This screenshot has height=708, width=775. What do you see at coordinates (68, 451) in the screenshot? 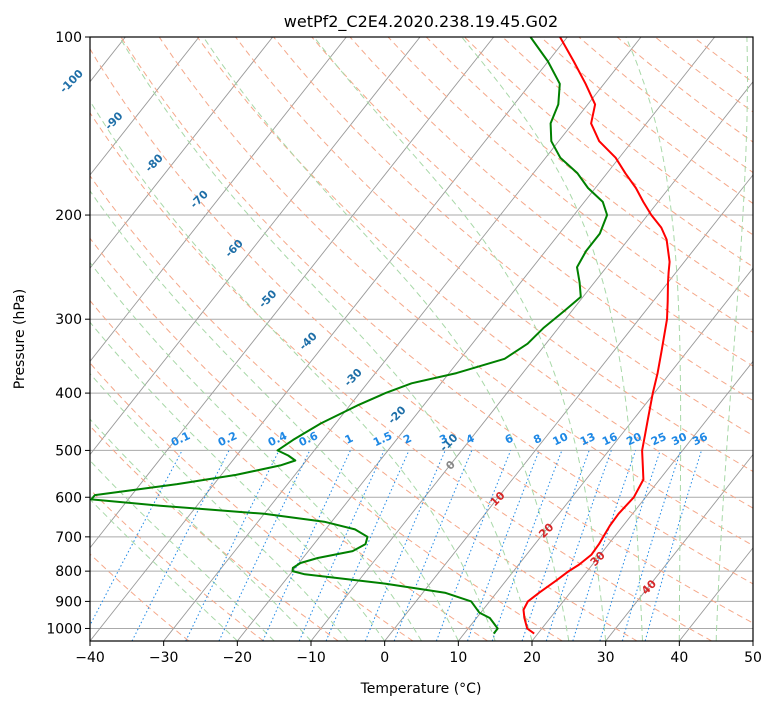
I see `y-tick-label: 500` at bounding box center [68, 451].